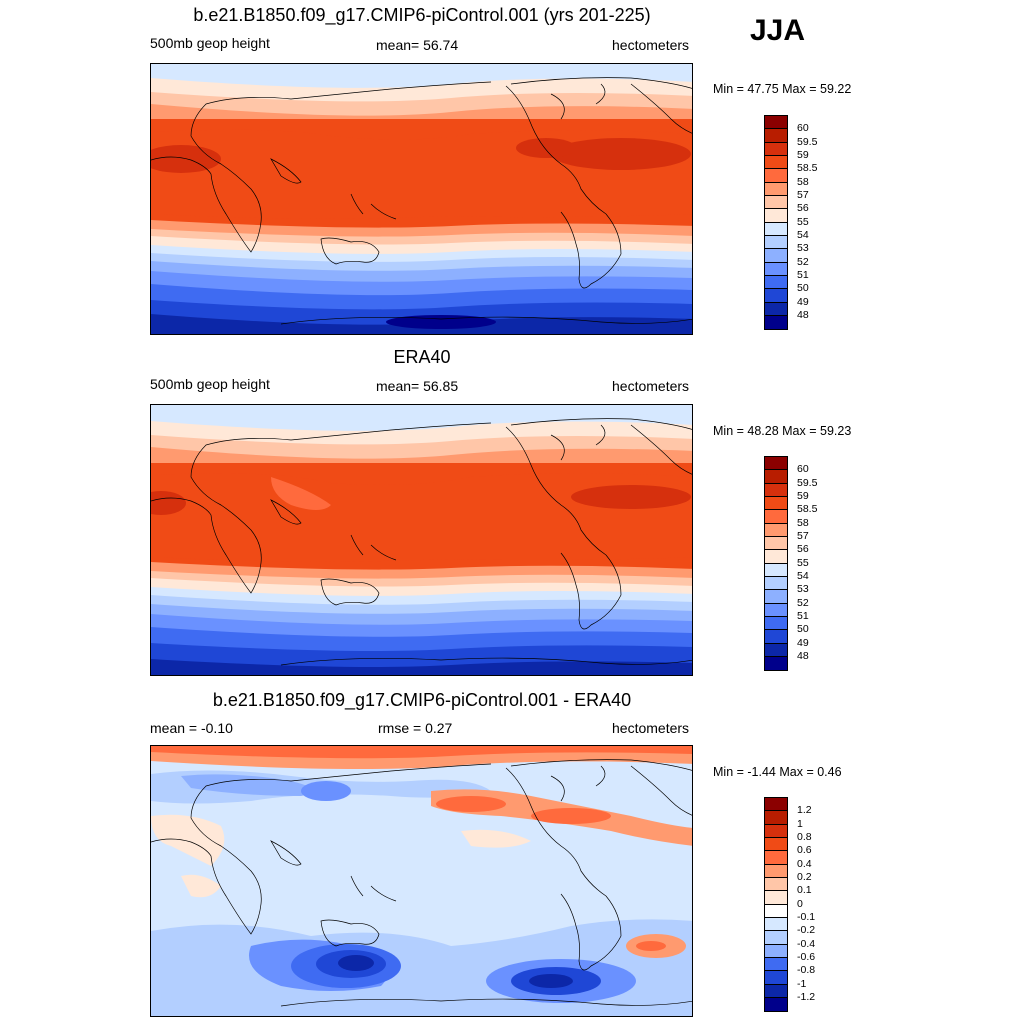 The height and width of the screenshot is (1024, 1024). What do you see at coordinates (417, 386) in the screenshot?
I see `mean-label: mean= 56.85` at bounding box center [417, 386].